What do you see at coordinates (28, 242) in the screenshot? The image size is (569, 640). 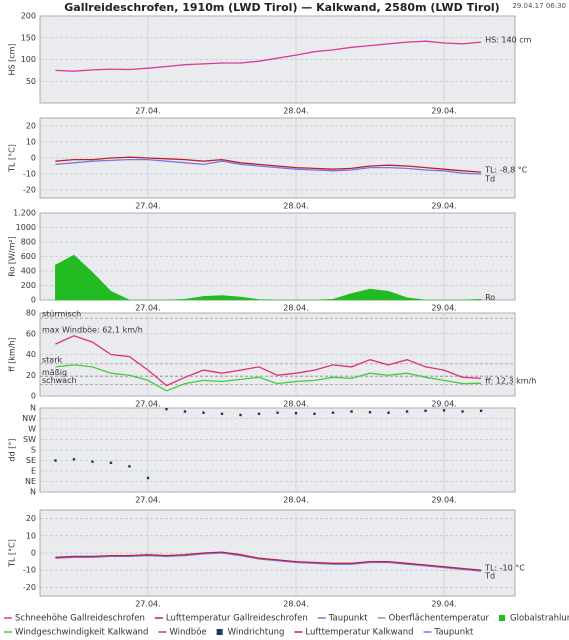 I see `y-tick-label: 800` at bounding box center [28, 242].